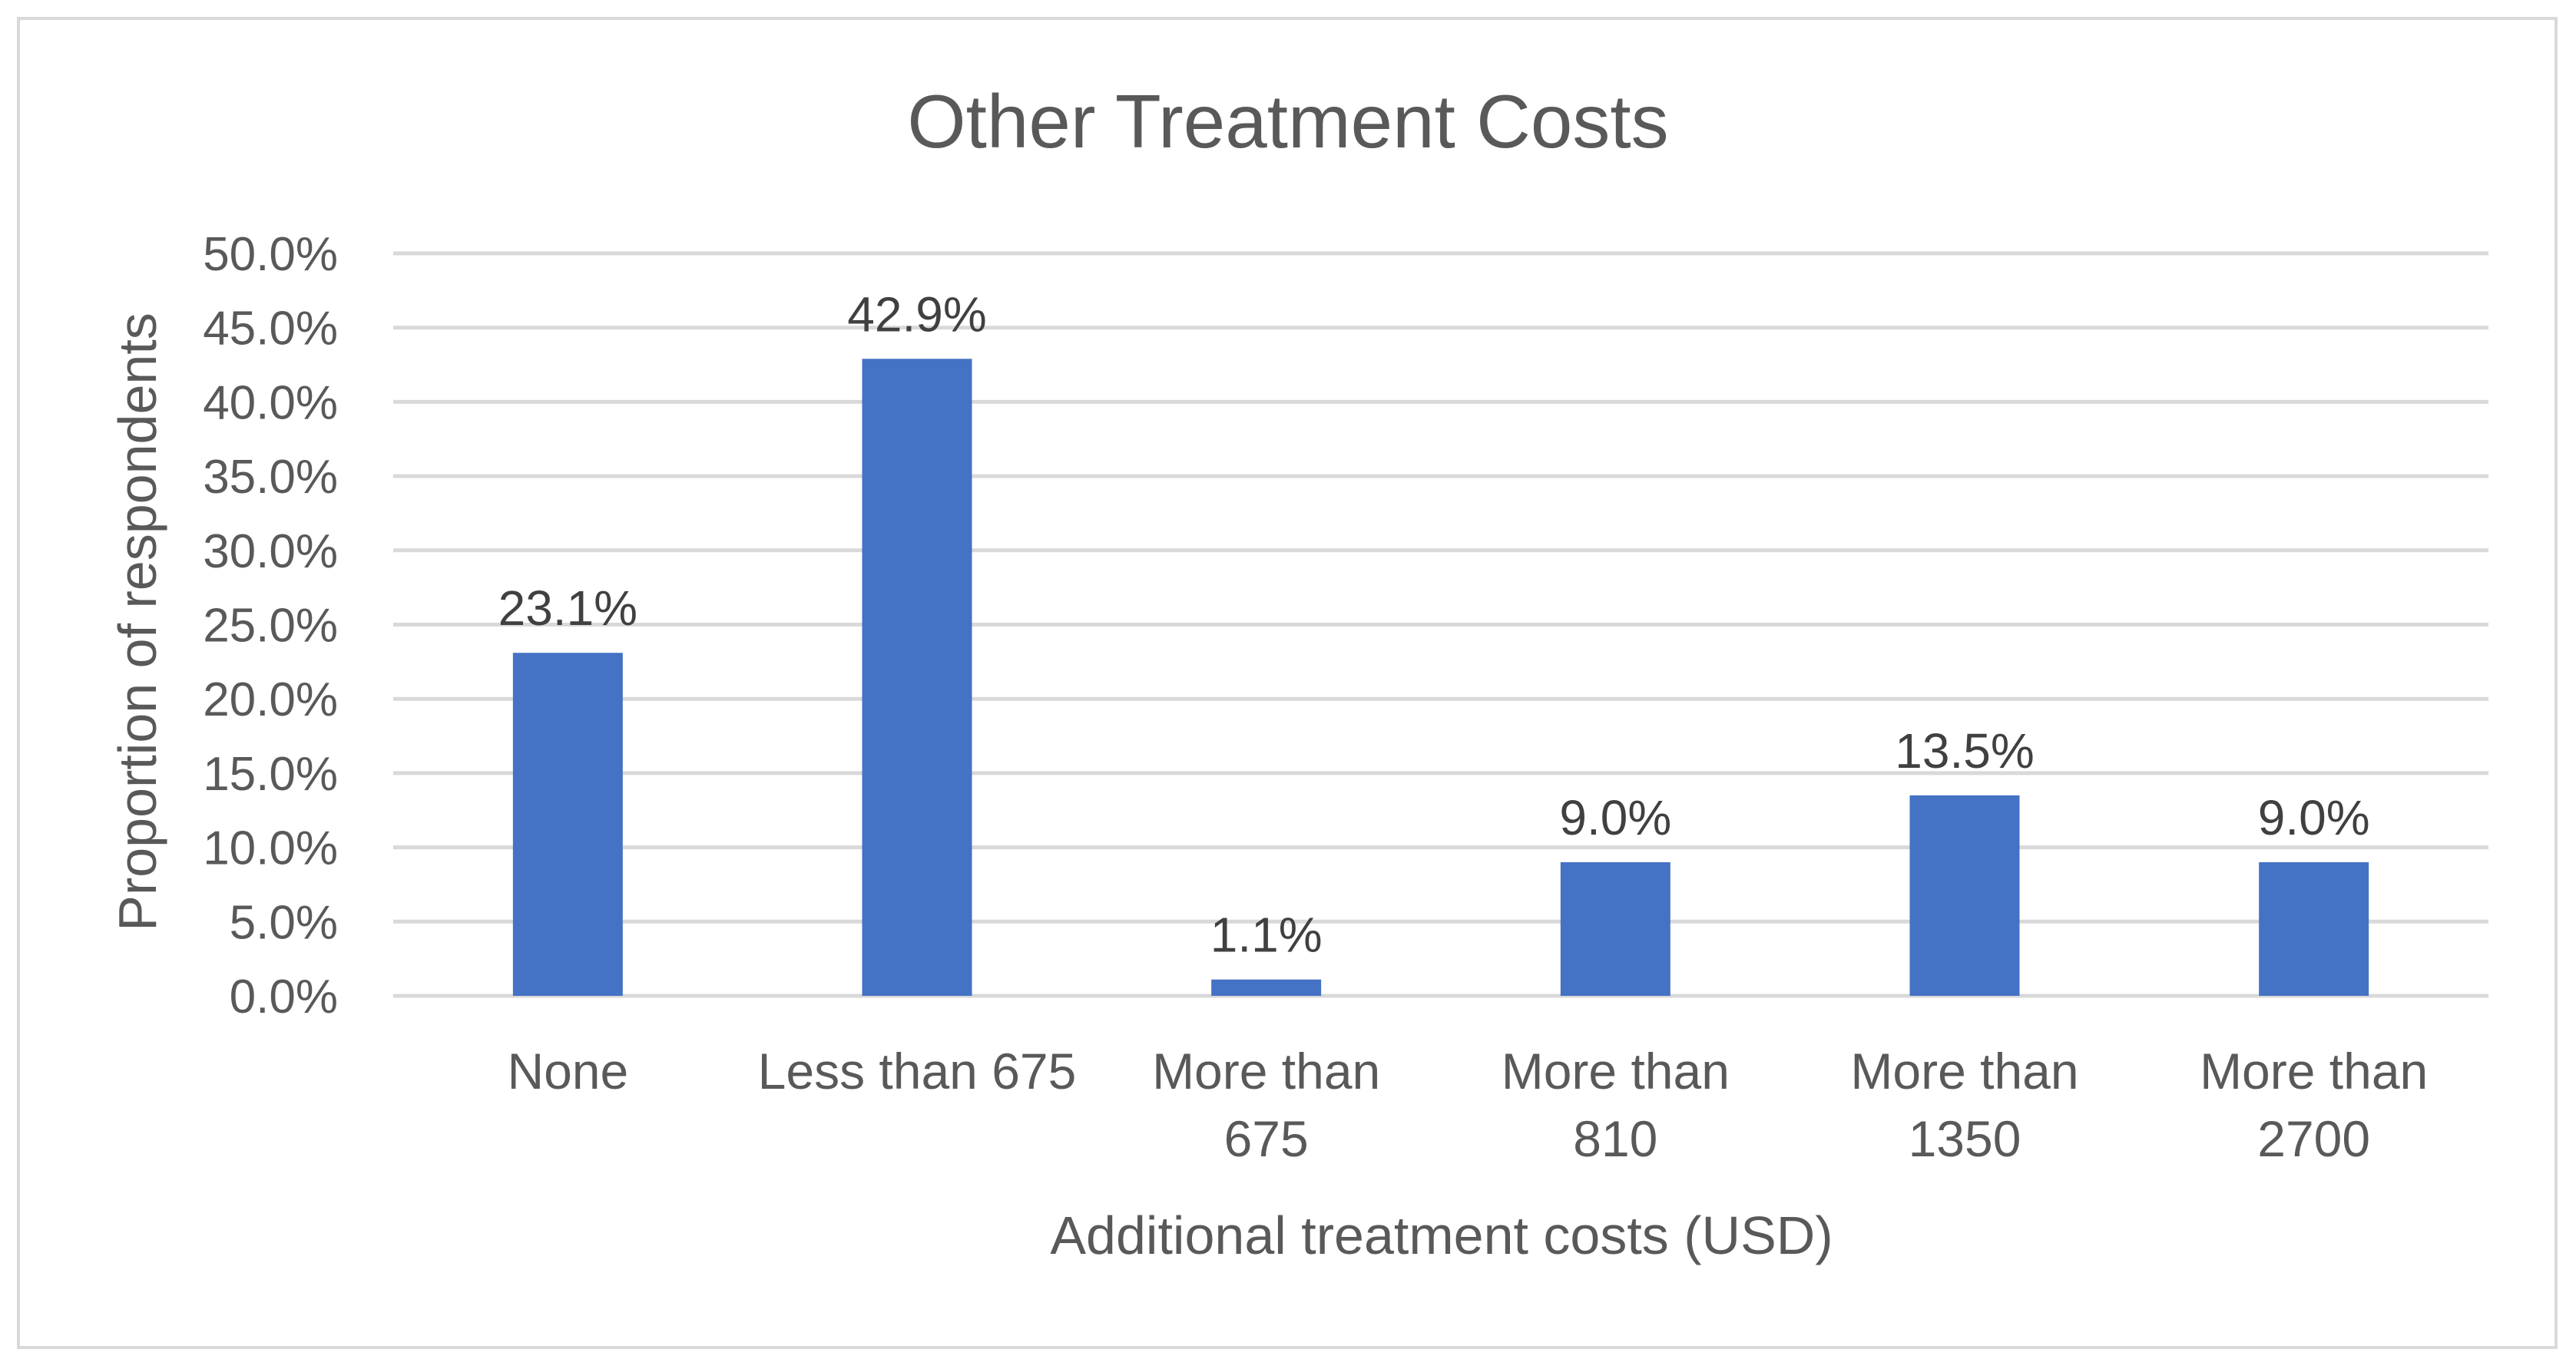  I want to click on data-label: 1.1%, so click(1266, 935).